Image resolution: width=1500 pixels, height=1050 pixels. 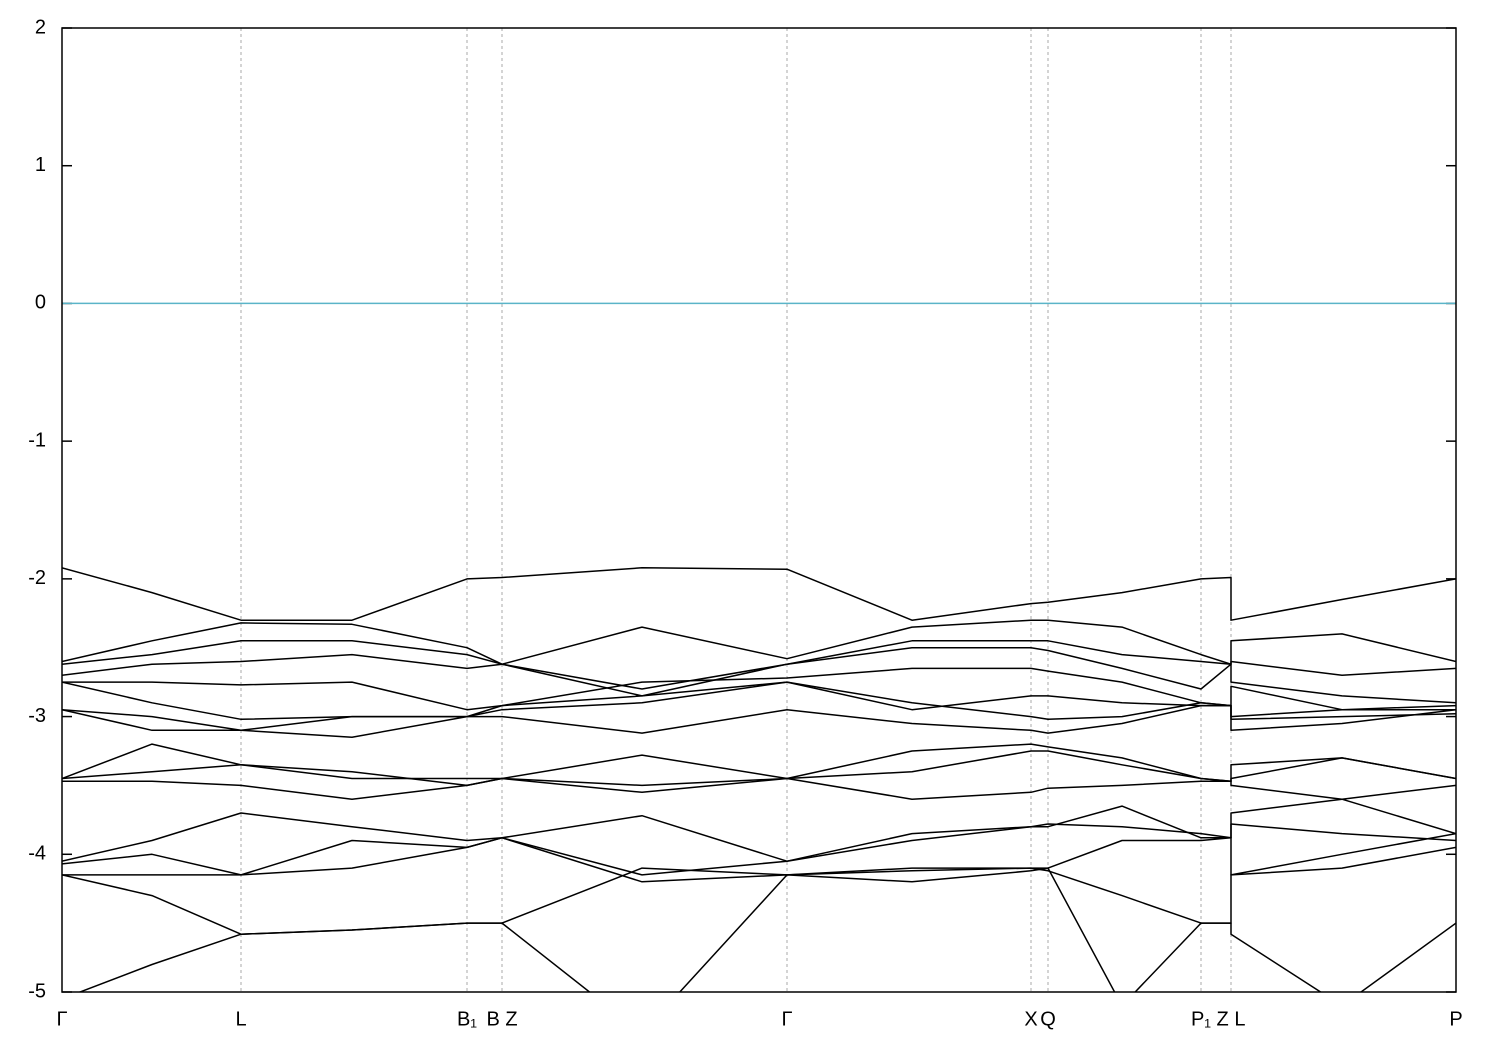 I want to click on x-tick-label: Z L, so click(x=1231, y=1019).